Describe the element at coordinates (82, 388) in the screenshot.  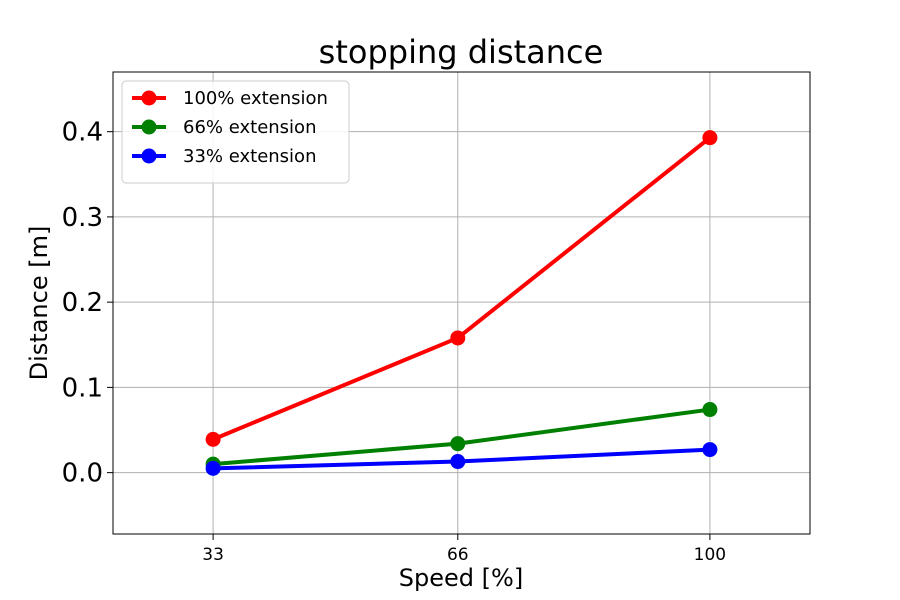
I see `y-tick-label: 0.1` at that location.